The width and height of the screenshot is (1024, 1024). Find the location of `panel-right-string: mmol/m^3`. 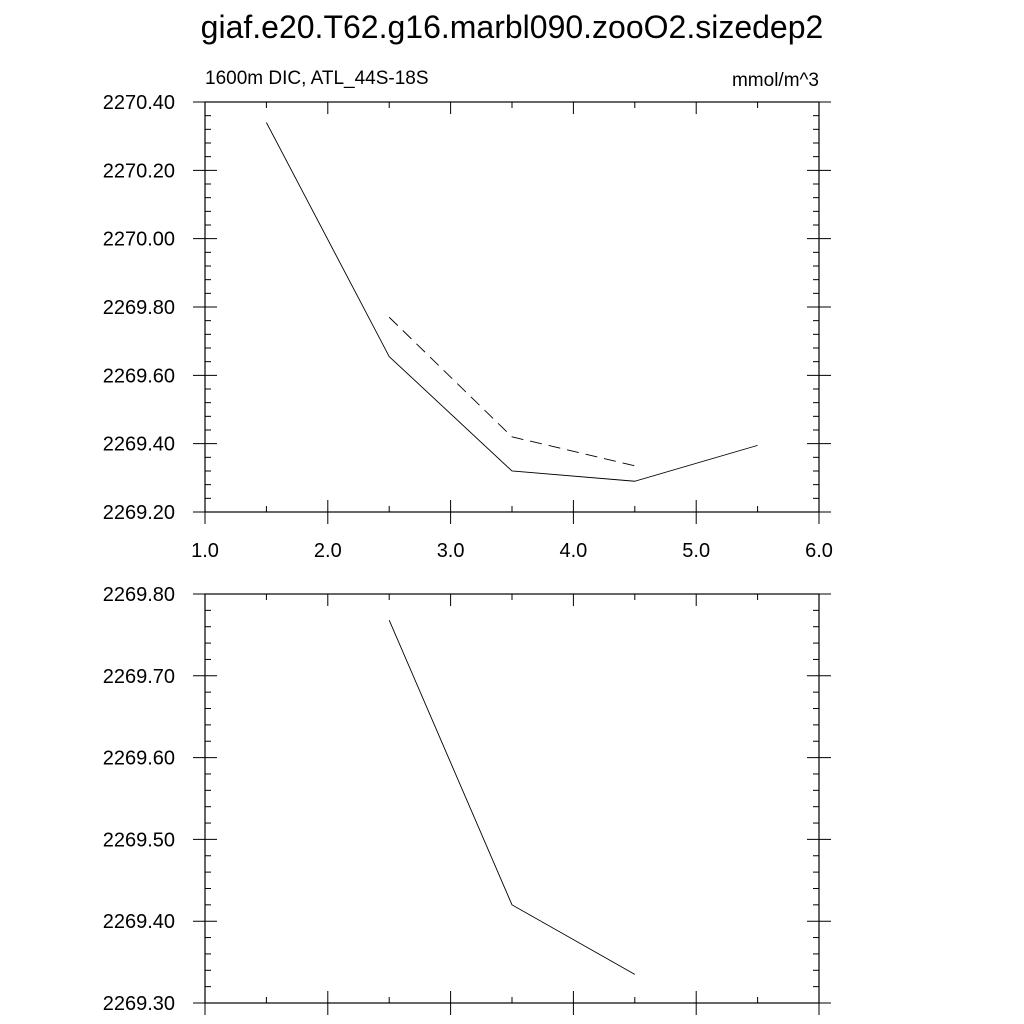

panel-right-string: mmol/m^3 is located at coordinates (775, 80).